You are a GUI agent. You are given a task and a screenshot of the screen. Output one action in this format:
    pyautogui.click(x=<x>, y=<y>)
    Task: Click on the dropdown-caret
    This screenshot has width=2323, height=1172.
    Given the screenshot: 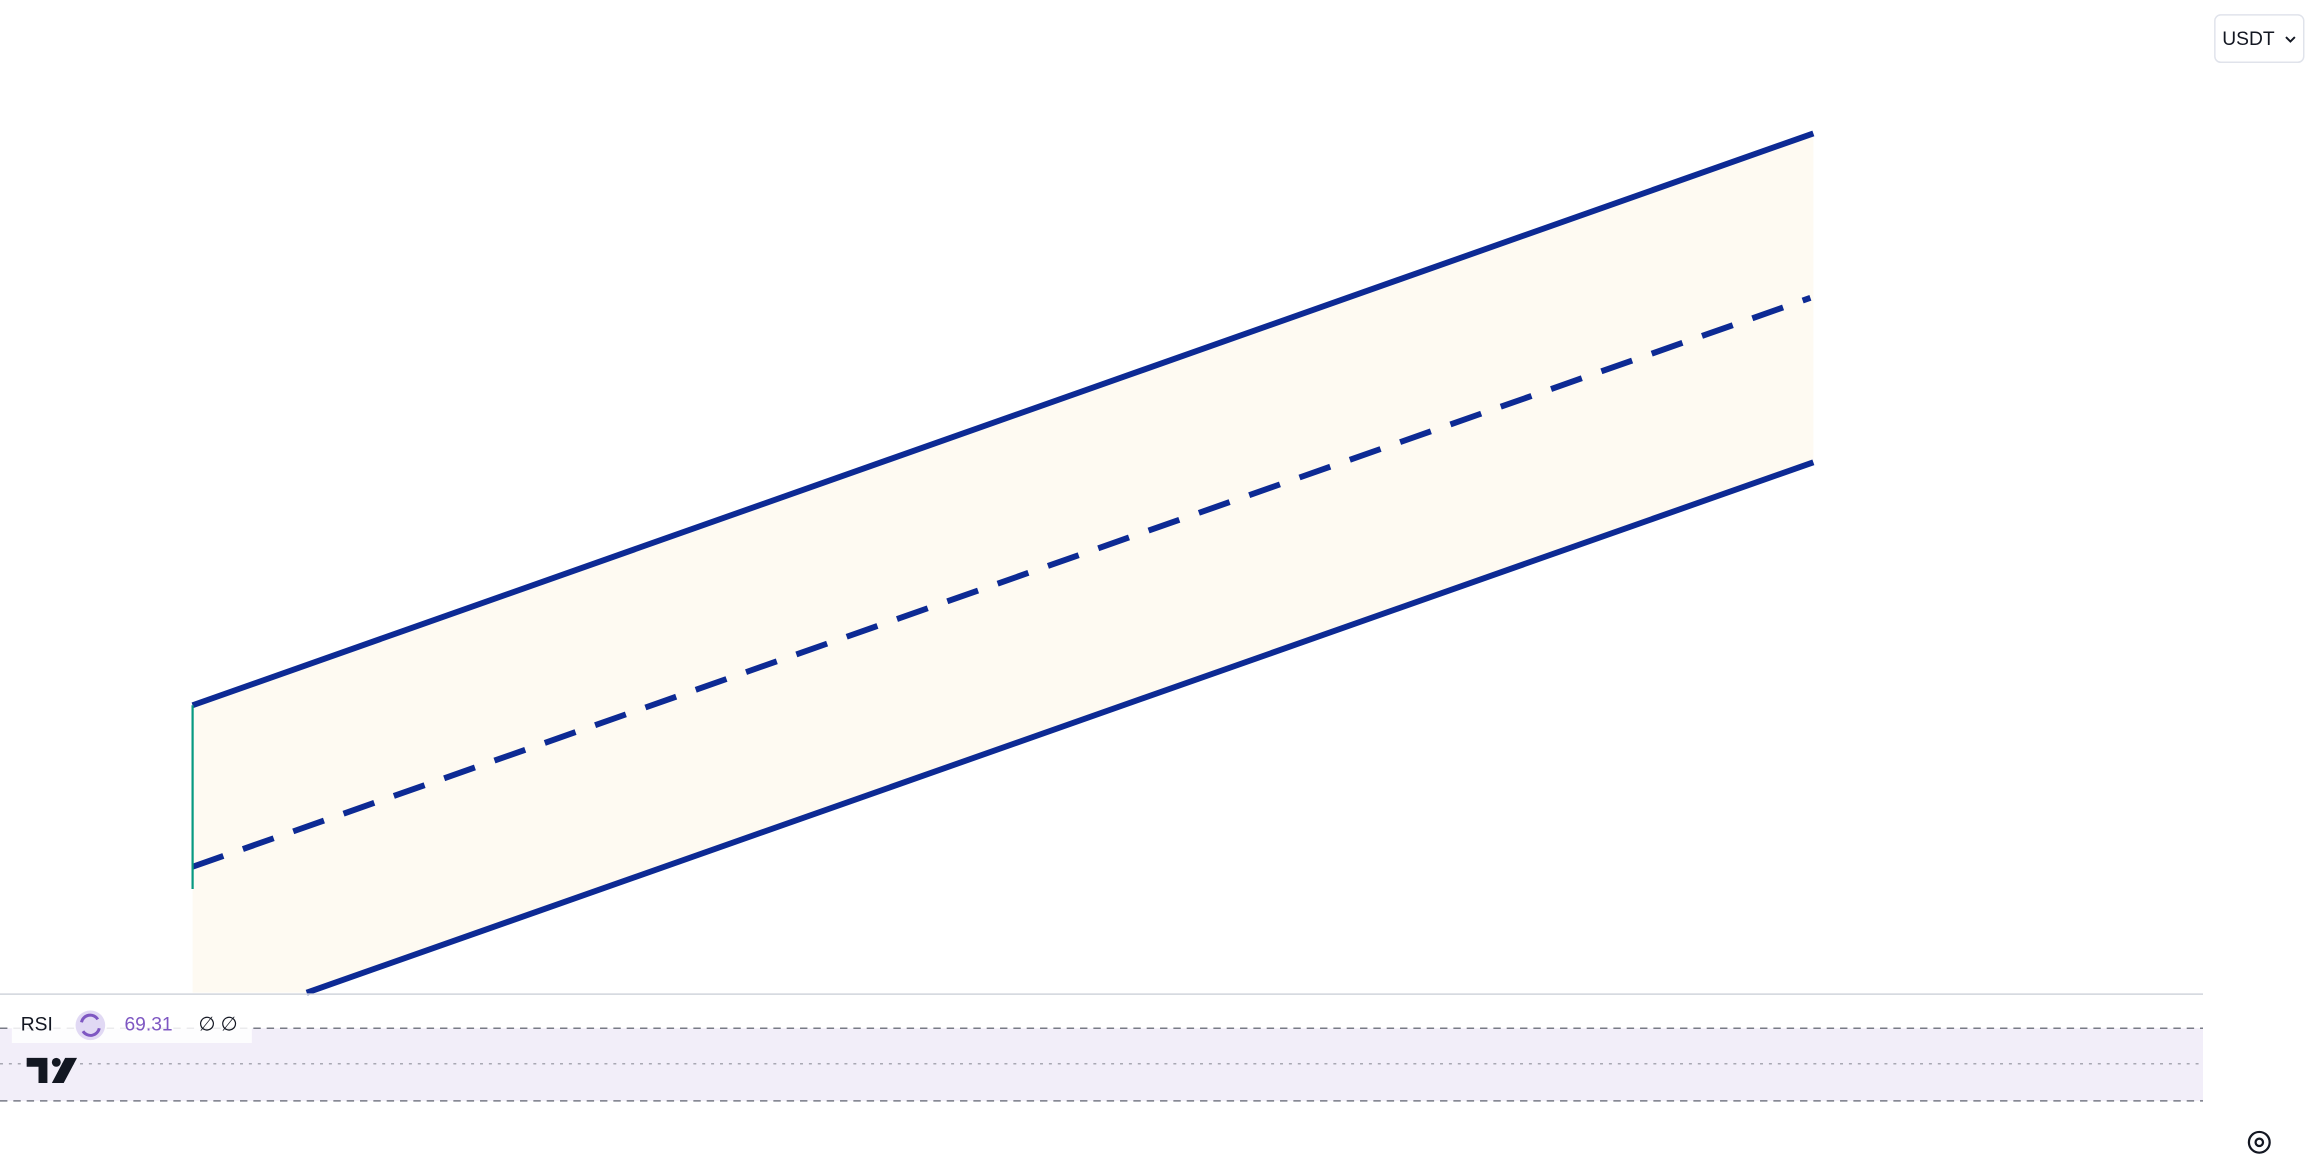 What is the action you would take?
    pyautogui.click(x=2290, y=39)
    